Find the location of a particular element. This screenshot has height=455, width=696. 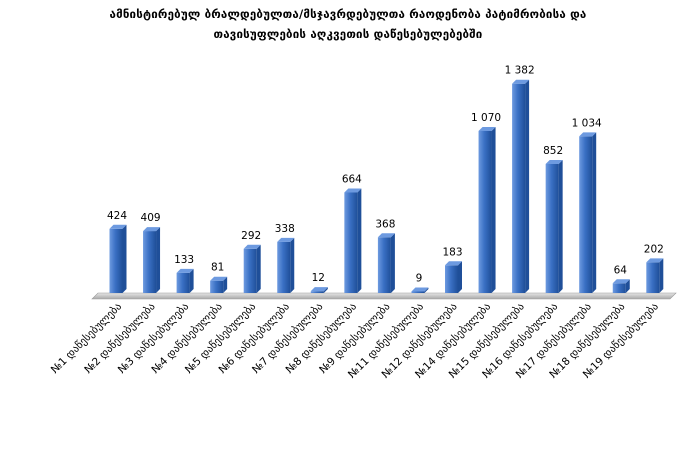

data-label-16: 64 is located at coordinates (621, 270).